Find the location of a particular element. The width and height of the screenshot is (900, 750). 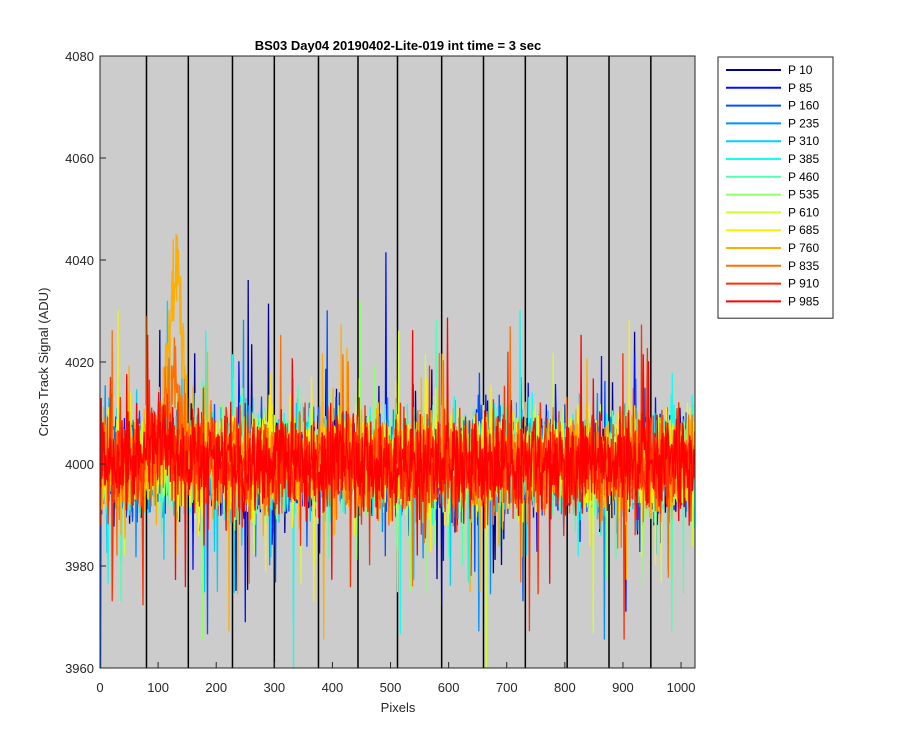

legend-label: P 610 is located at coordinates (803, 212).